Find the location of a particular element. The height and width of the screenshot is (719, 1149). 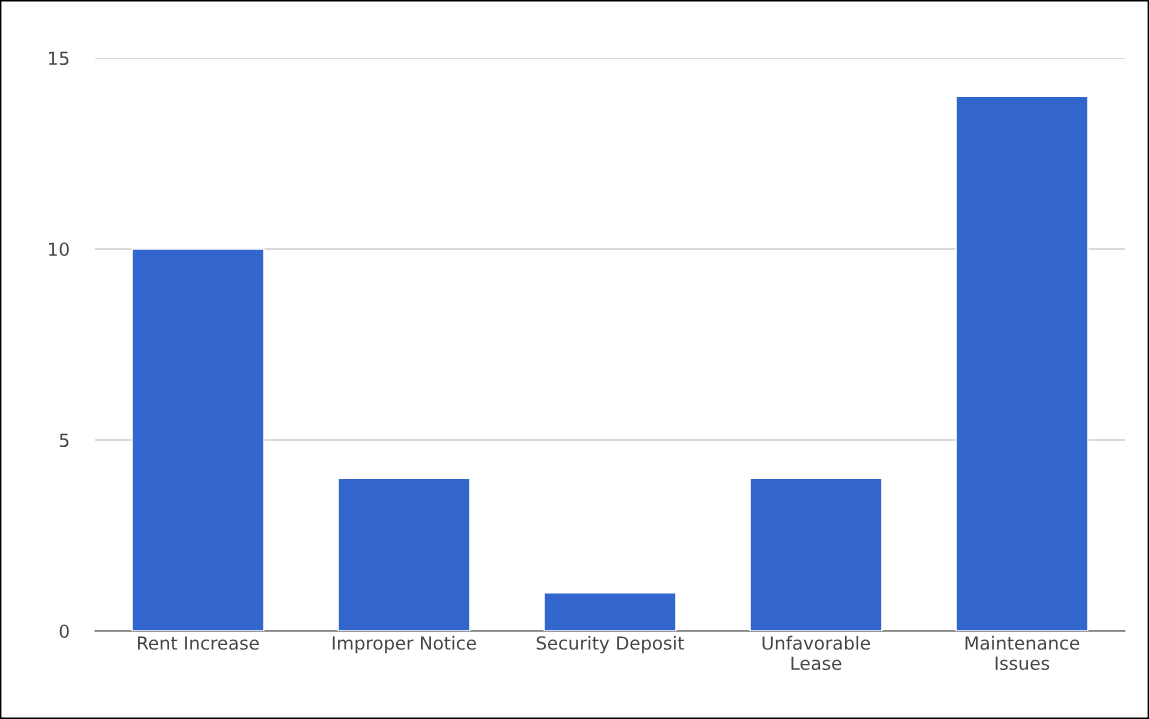

x-tick-label: Maintenance Issues is located at coordinates (1022, 653).